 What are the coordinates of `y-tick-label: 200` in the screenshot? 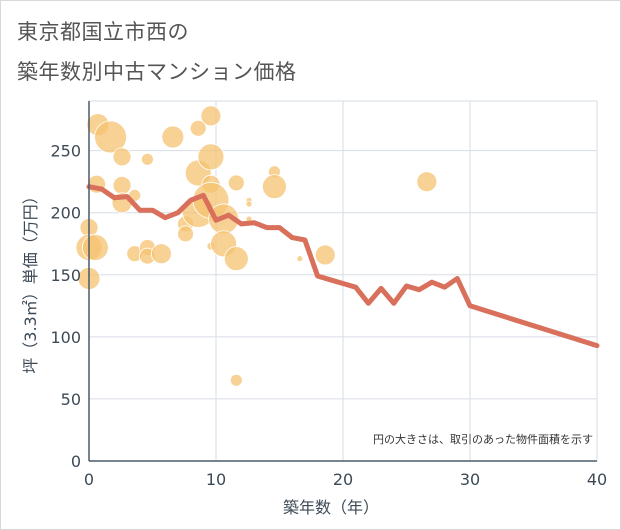 It's located at (65, 213).